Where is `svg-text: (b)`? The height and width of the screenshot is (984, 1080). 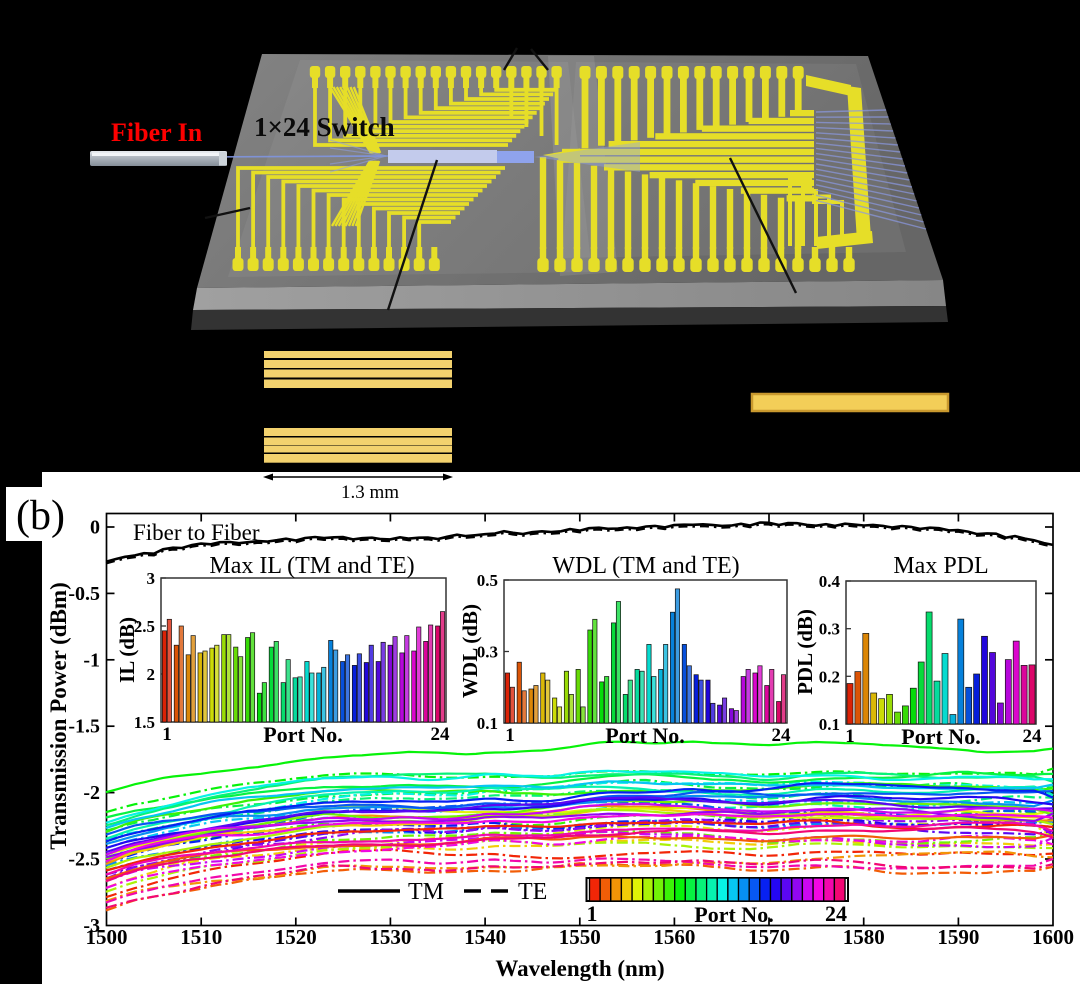 svg-text: (b) is located at coordinates (40, 516).